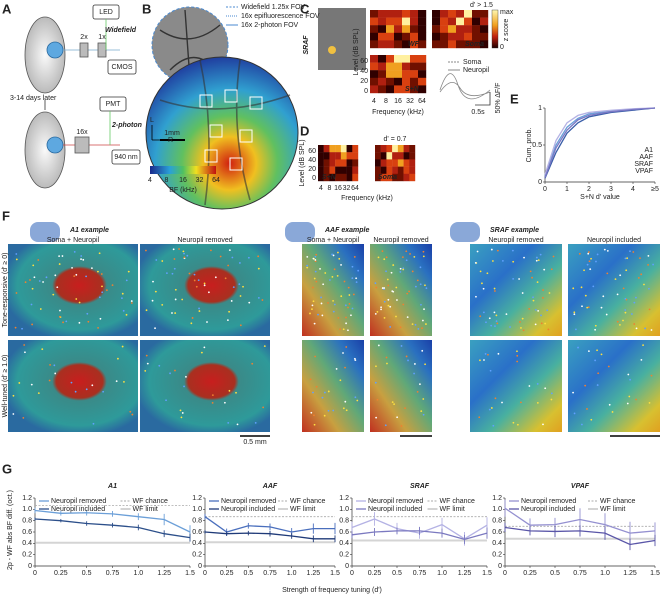 The width and height of the screenshot is (665, 596). What do you see at coordinates (121, 30) in the screenshot?
I see `label: Widefield` at bounding box center [121, 30].